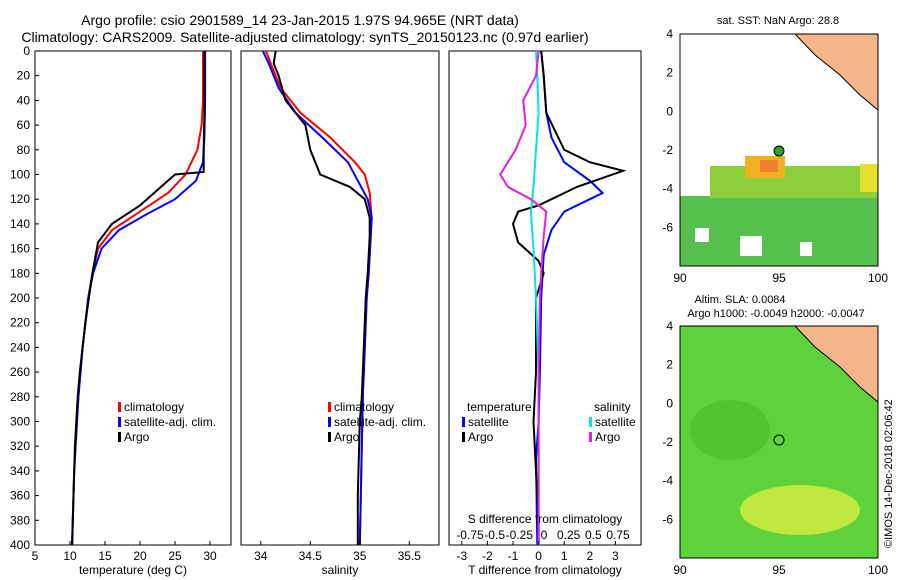 The height and width of the screenshot is (580, 900). Describe the element at coordinates (564, 556) in the screenshot. I see `x-tick-label: 1` at that location.